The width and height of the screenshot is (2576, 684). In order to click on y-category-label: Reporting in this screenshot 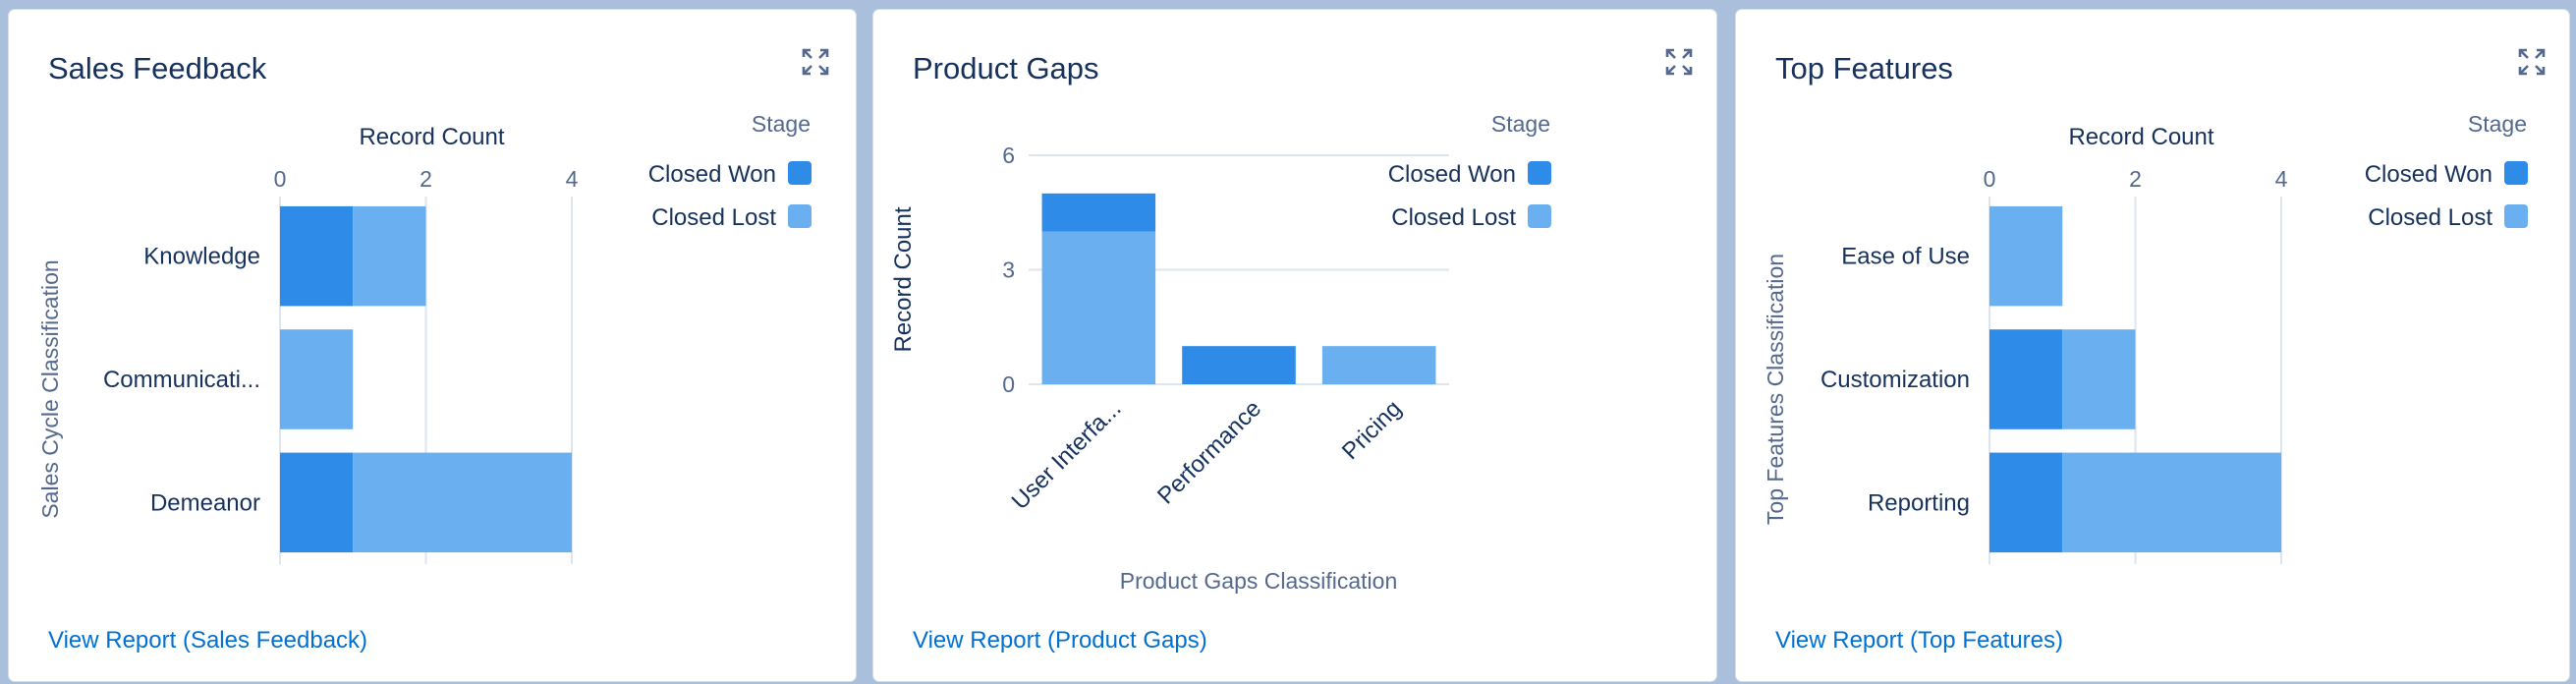, I will do `click(1919, 502)`.